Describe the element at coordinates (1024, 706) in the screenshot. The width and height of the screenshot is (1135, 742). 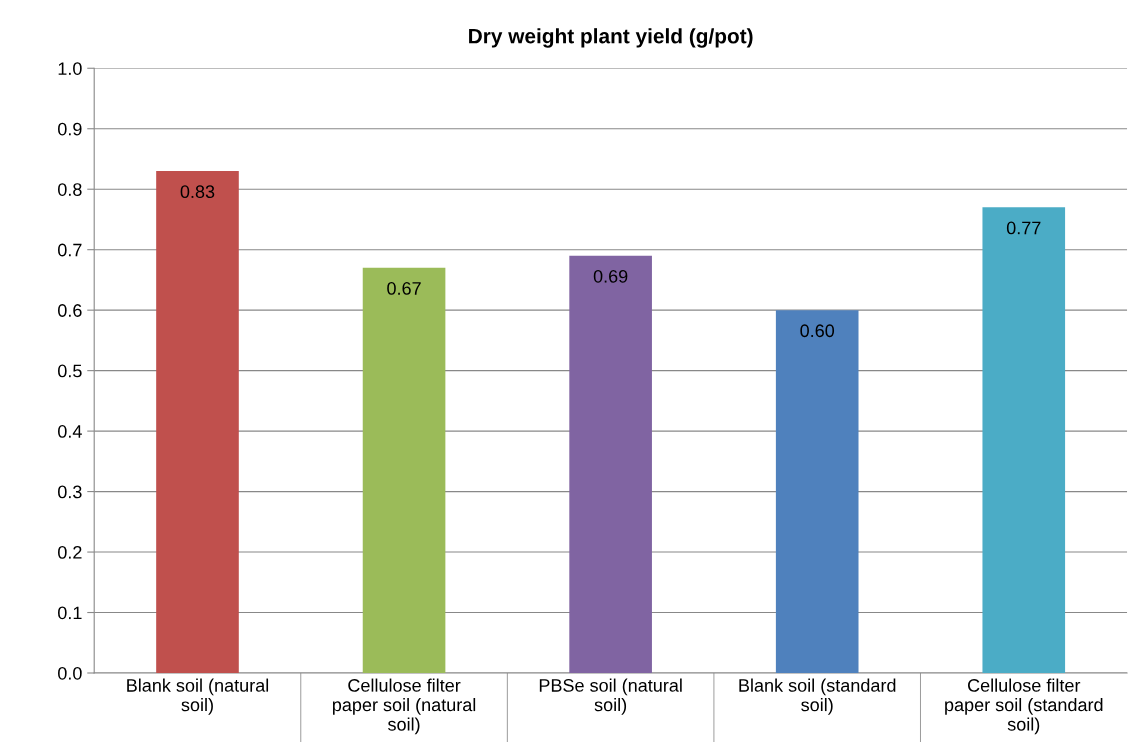
I see `x-tick-label: Cellulose filter paper soil (standard soil)` at that location.